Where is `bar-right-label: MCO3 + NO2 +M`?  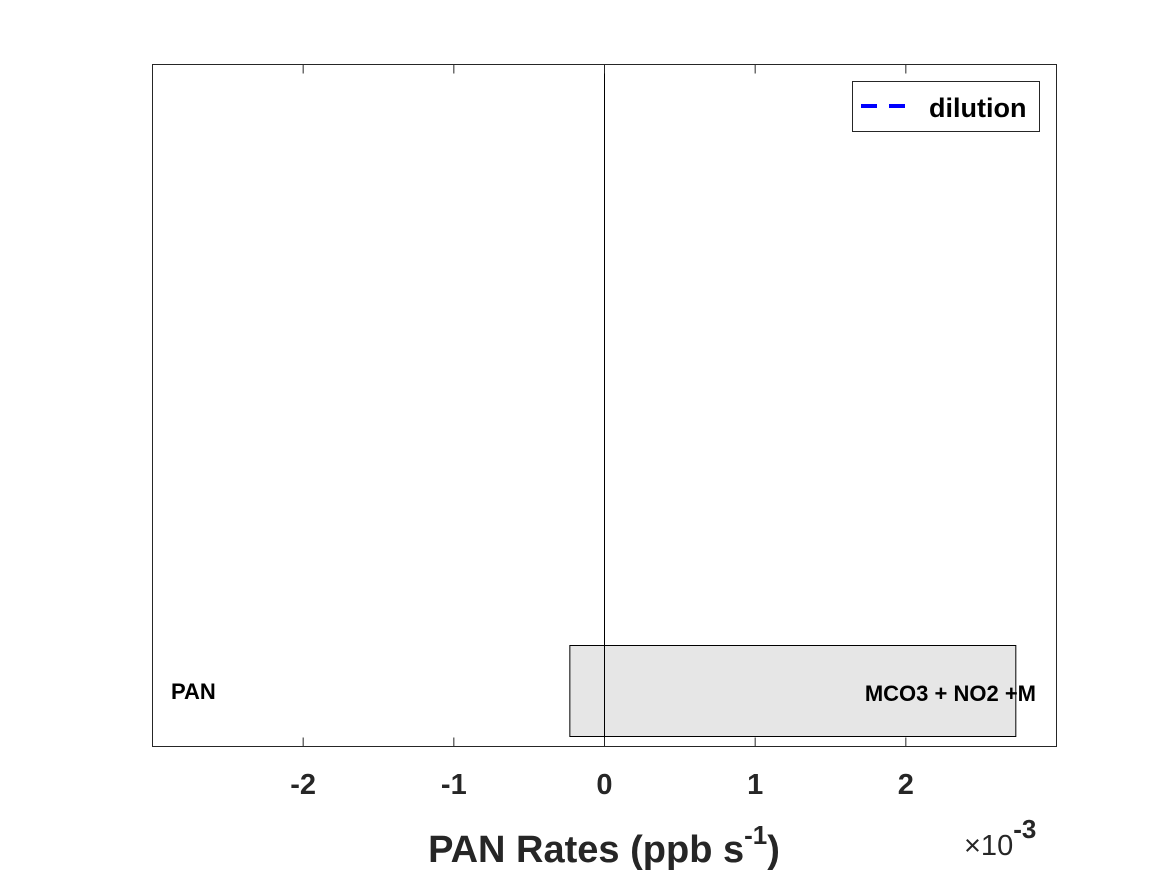
bar-right-label: MCO3 + NO2 +M is located at coordinates (950, 693).